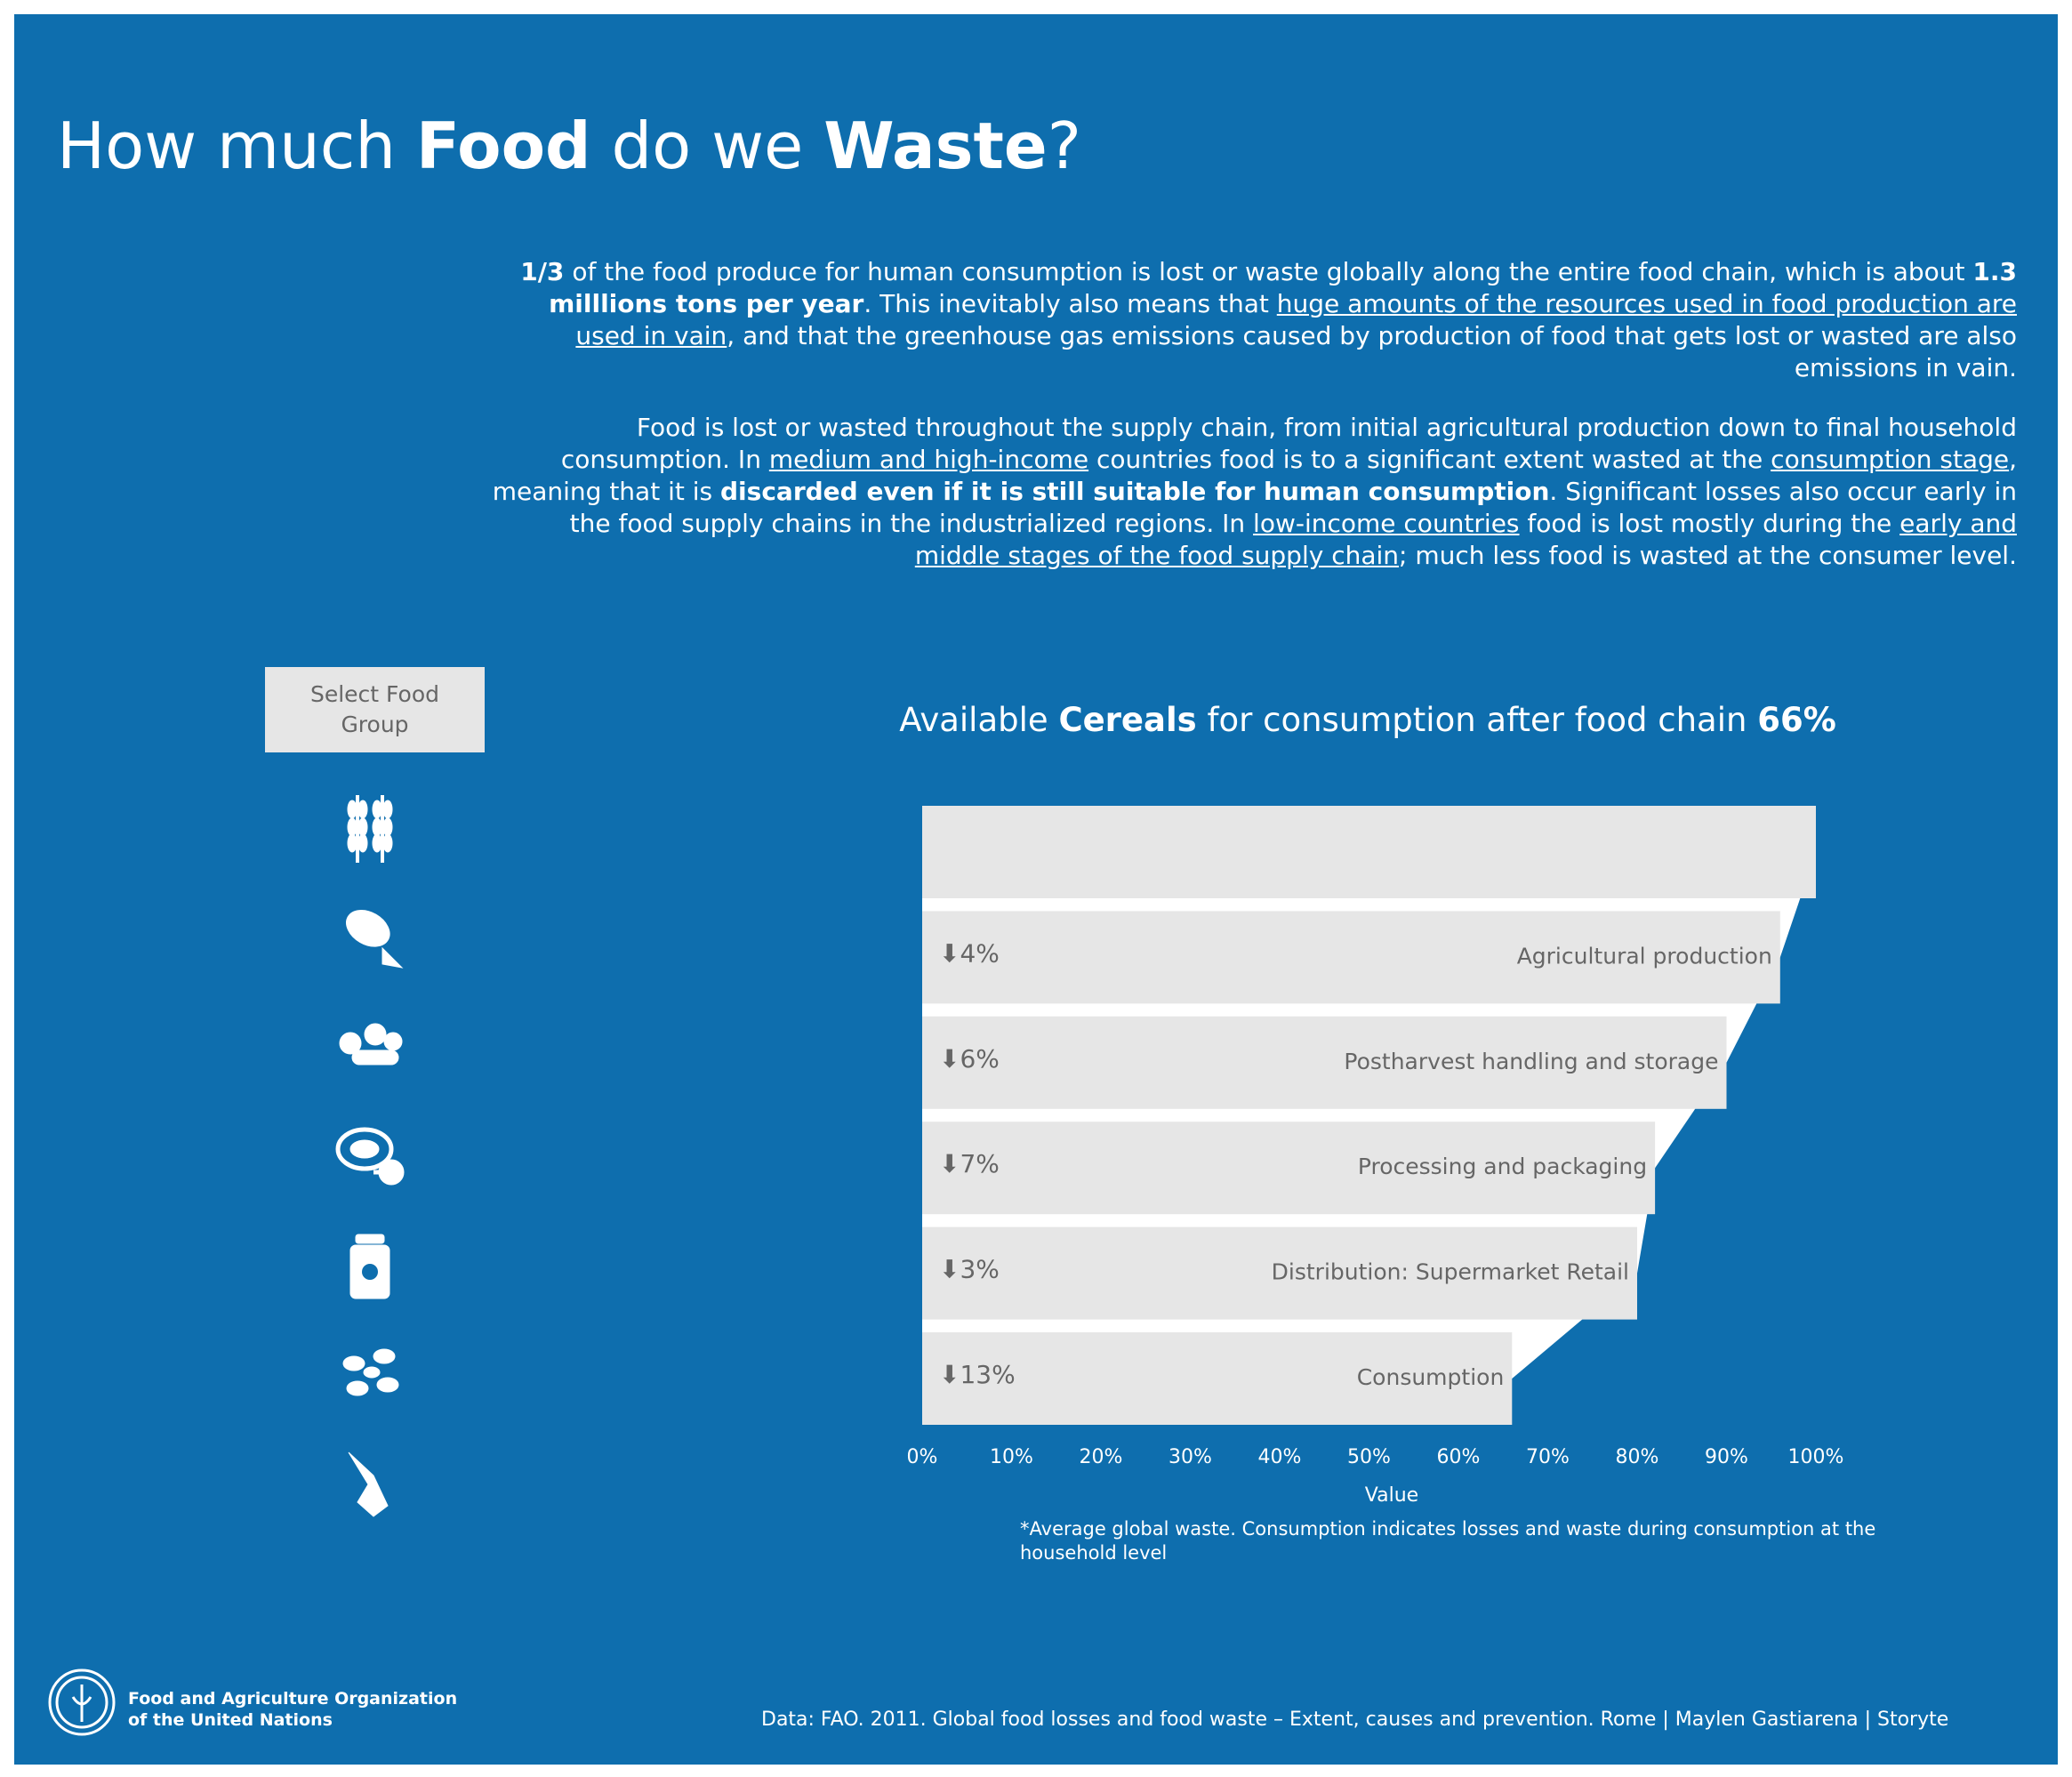 The width and height of the screenshot is (2072, 1777). Describe the element at coordinates (1644, 956) in the screenshot. I see `bar-category-label: Agricultural production` at that location.